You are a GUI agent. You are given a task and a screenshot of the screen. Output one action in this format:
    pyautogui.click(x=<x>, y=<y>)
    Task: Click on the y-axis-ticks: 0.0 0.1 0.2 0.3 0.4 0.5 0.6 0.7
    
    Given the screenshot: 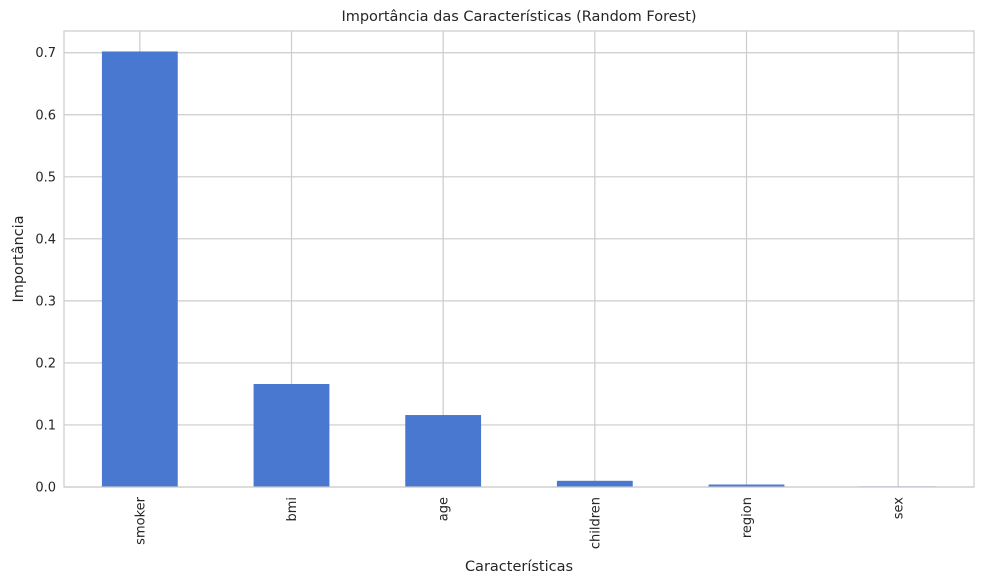 What is the action you would take?
    pyautogui.click(x=45, y=270)
    